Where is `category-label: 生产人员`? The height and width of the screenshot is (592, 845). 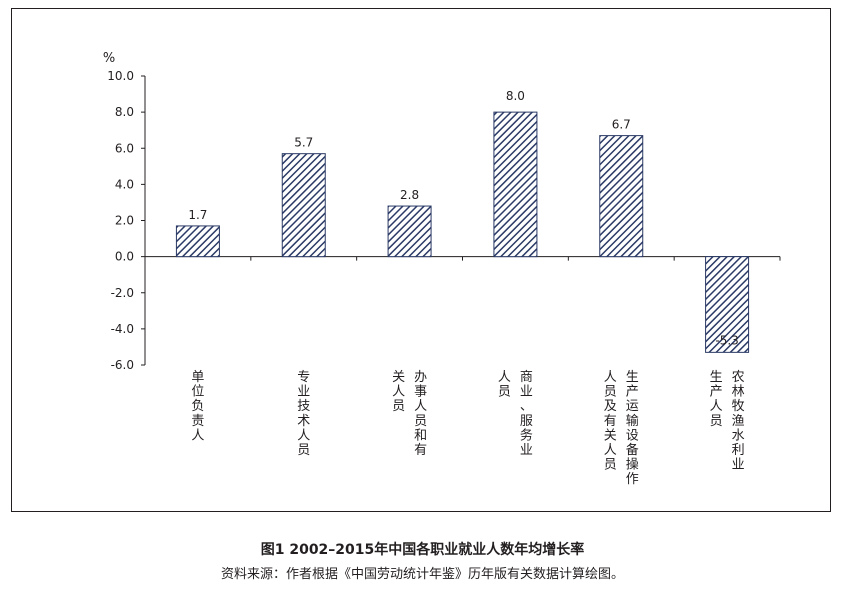
category-label: 生产人员 is located at coordinates (716, 399).